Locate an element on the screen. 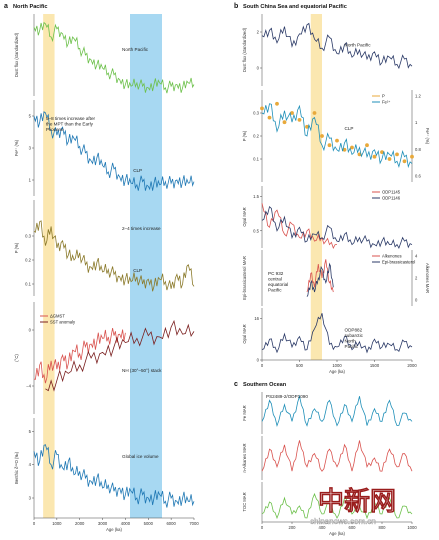  y-axis-label-b2: P (%) is located at coordinates (244, 135).